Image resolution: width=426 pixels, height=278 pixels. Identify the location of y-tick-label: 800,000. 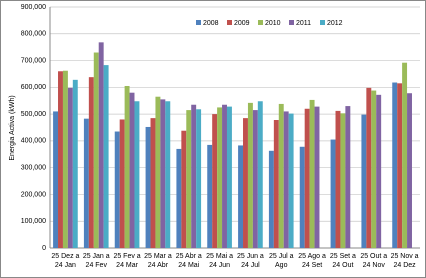
(33, 34).